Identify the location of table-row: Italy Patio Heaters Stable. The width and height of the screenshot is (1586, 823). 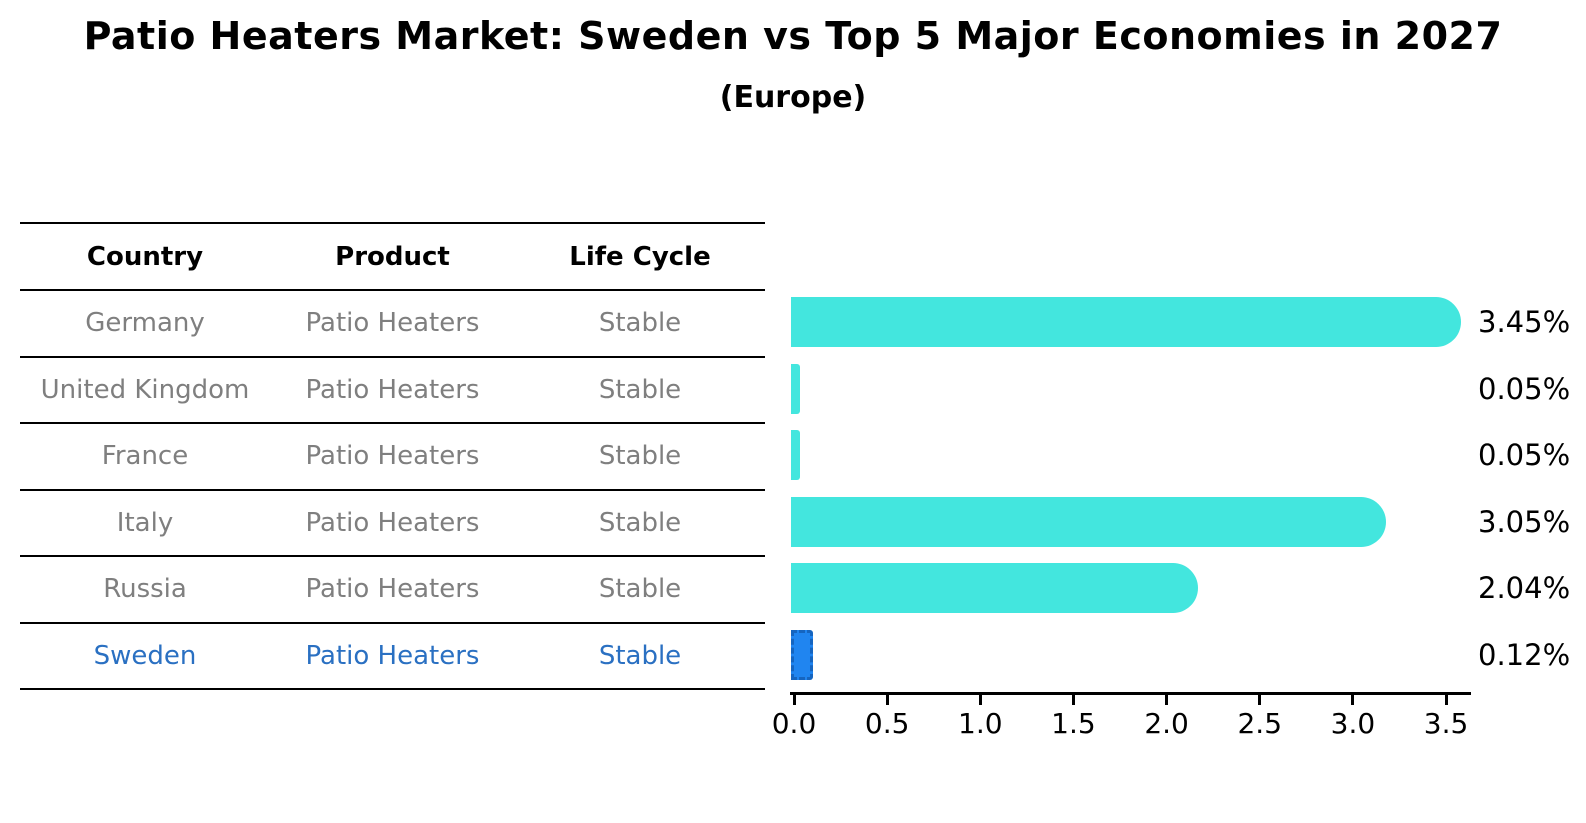
(392, 524).